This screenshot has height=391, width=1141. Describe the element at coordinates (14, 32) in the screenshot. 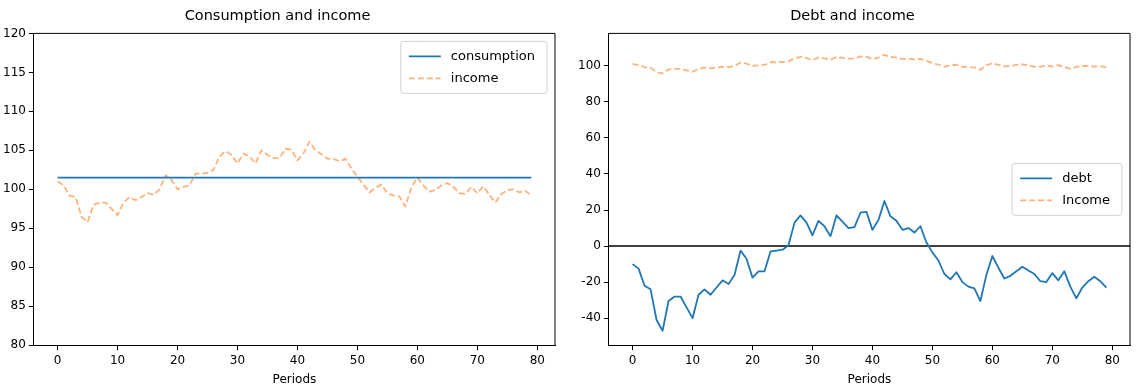

I see `y-tick-label: 120` at that location.